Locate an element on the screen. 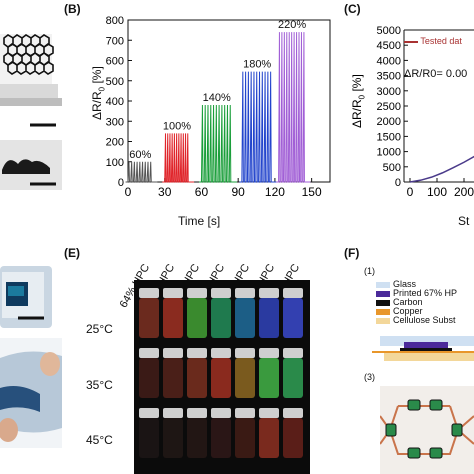  chart-c-ytick-label: 1000 is located at coordinates (389, 153).